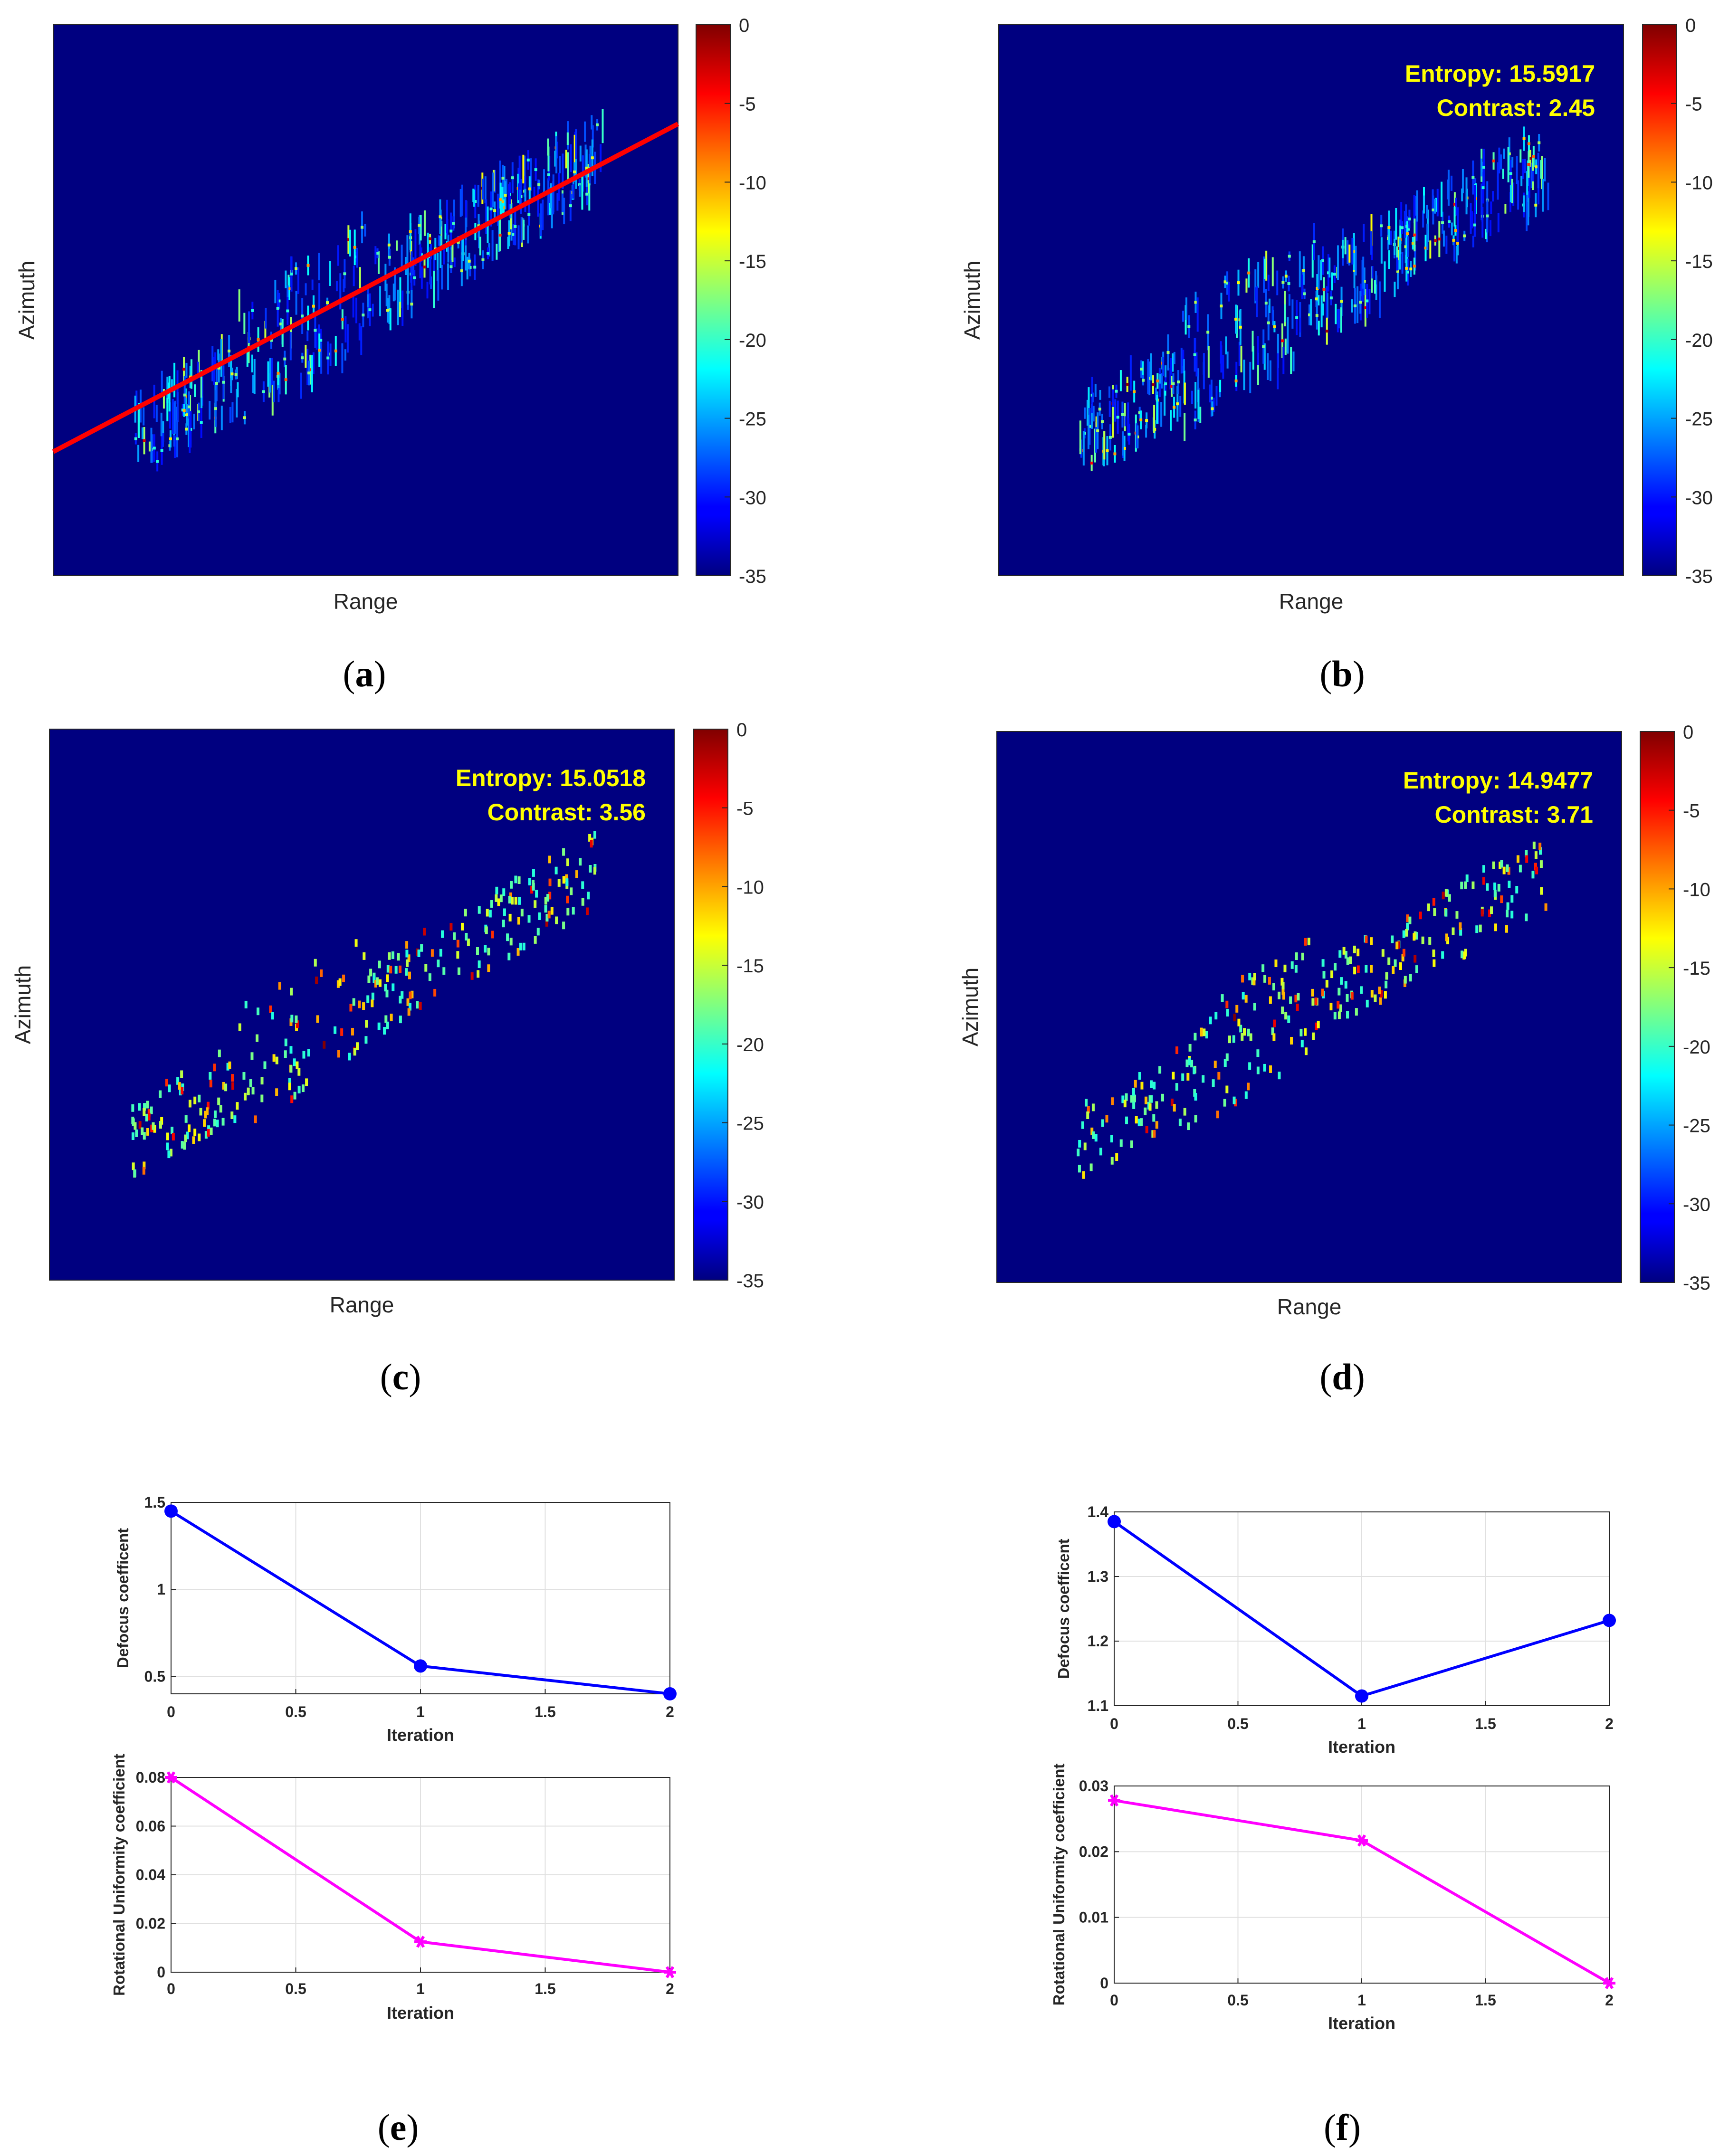  Describe the element at coordinates (362, 1304) in the screenshot. I see `x-axis-label: Range` at that location.